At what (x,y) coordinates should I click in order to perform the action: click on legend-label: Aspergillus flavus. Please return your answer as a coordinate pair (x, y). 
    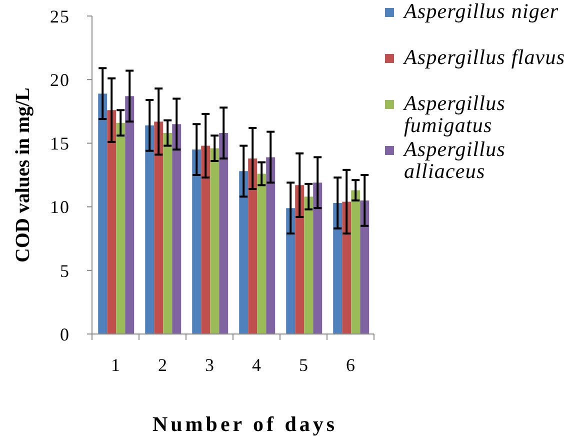
    Looking at the image, I should click on (485, 57).